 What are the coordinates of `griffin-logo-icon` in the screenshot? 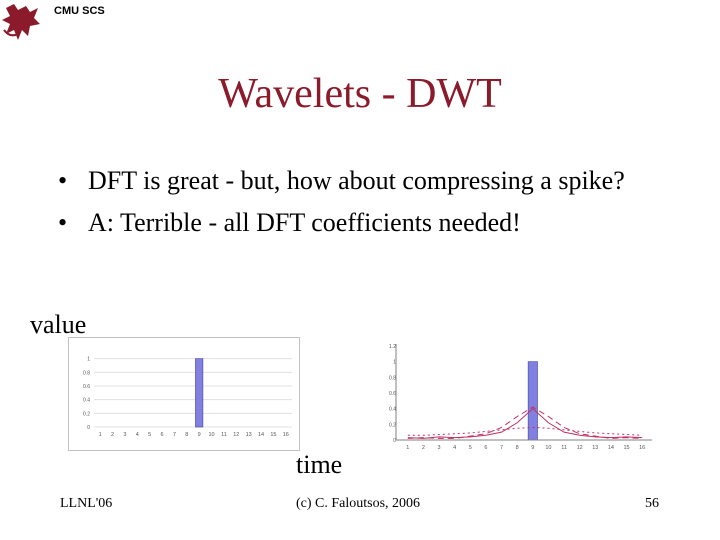 It's located at (21, 22).